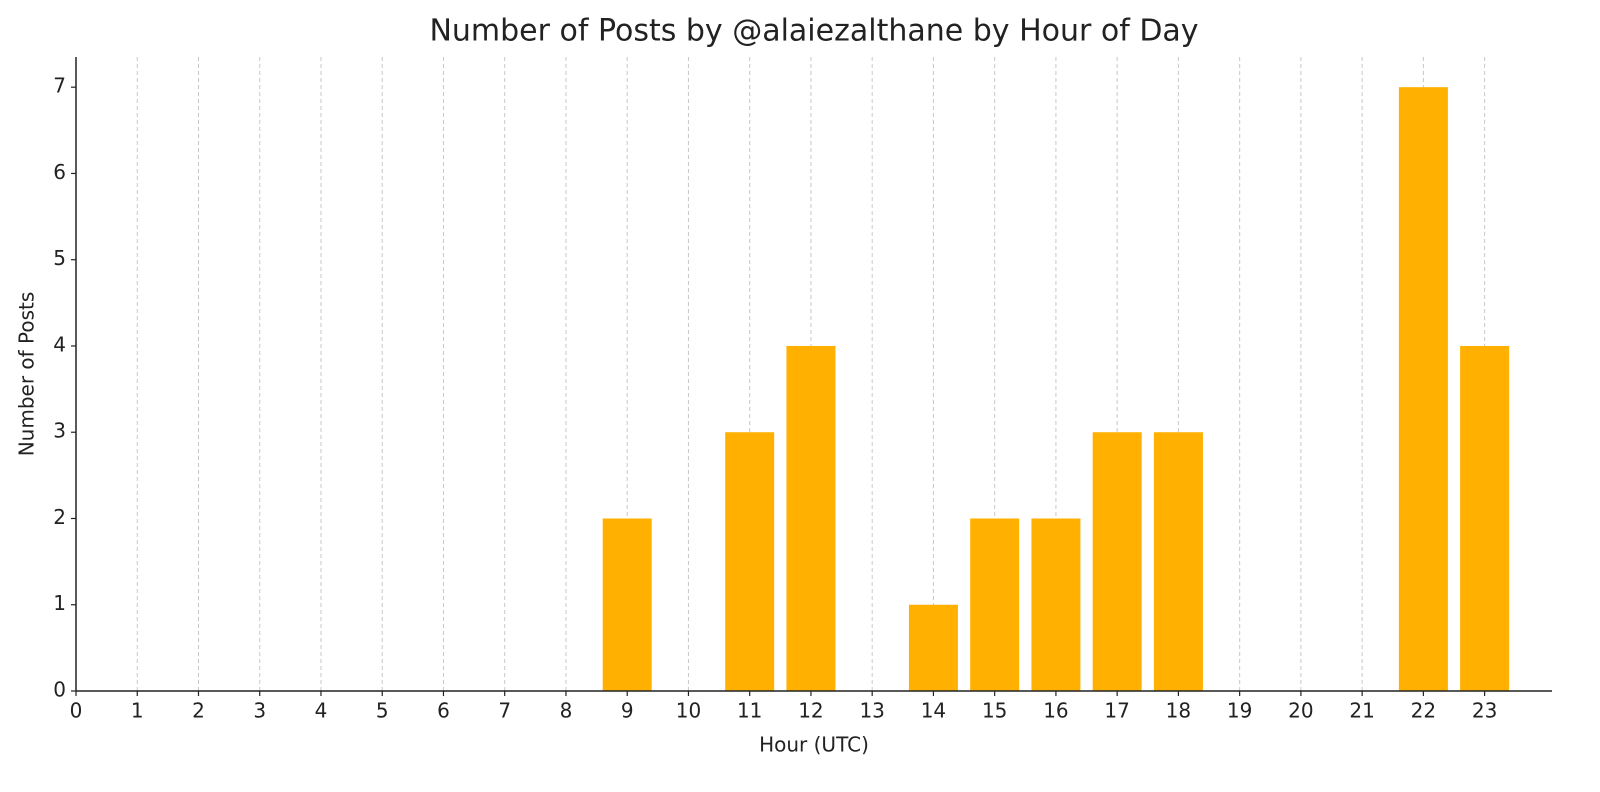  I want to click on x-tick-label: 8, so click(566, 711).